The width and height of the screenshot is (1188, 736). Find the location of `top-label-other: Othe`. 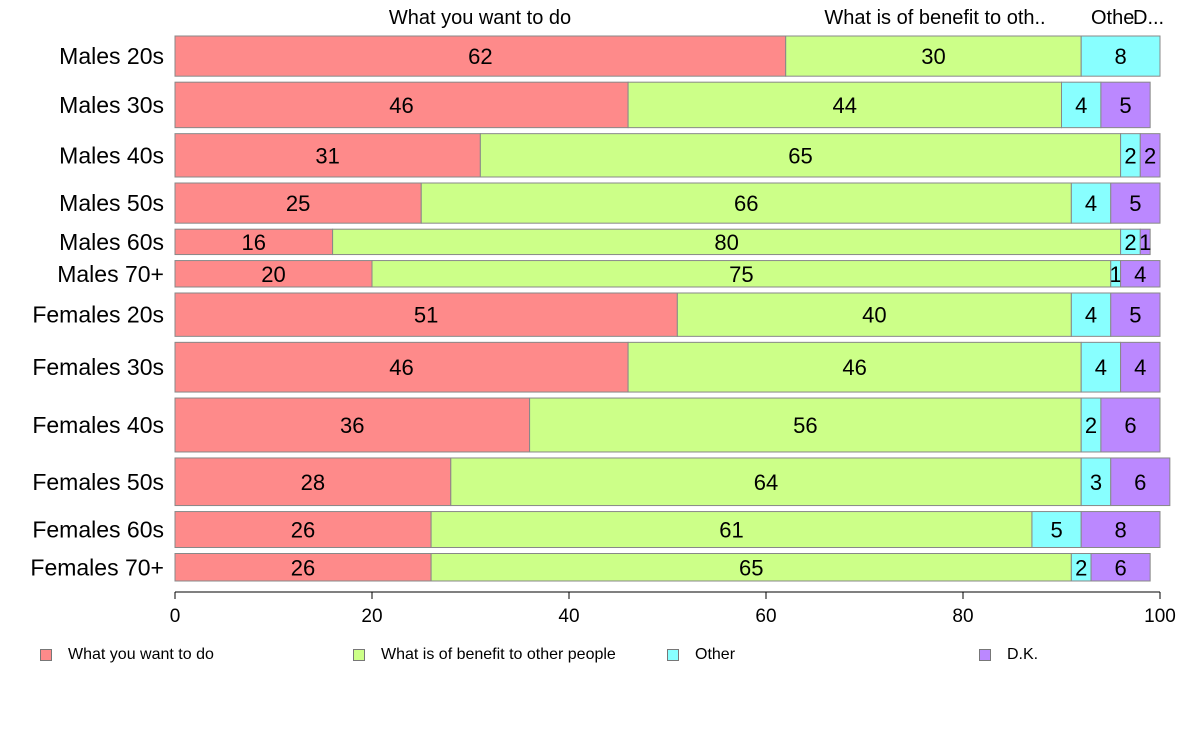

top-label-other: Othe is located at coordinates (1112, 18).